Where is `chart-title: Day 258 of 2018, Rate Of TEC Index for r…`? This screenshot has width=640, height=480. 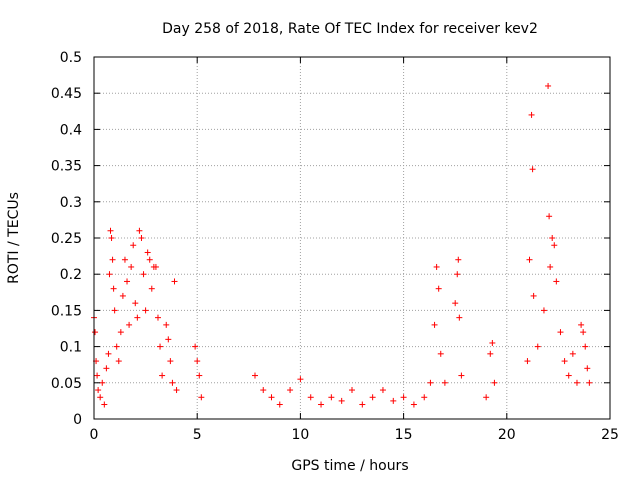 chart-title: Day 258 of 2018, Rate Of TEC Index for r… is located at coordinates (350, 29).